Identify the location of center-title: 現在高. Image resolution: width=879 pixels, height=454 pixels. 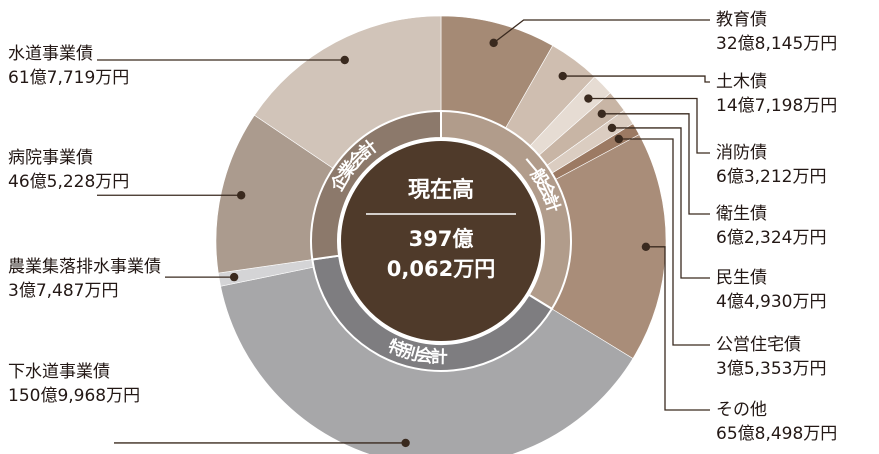
(441, 190).